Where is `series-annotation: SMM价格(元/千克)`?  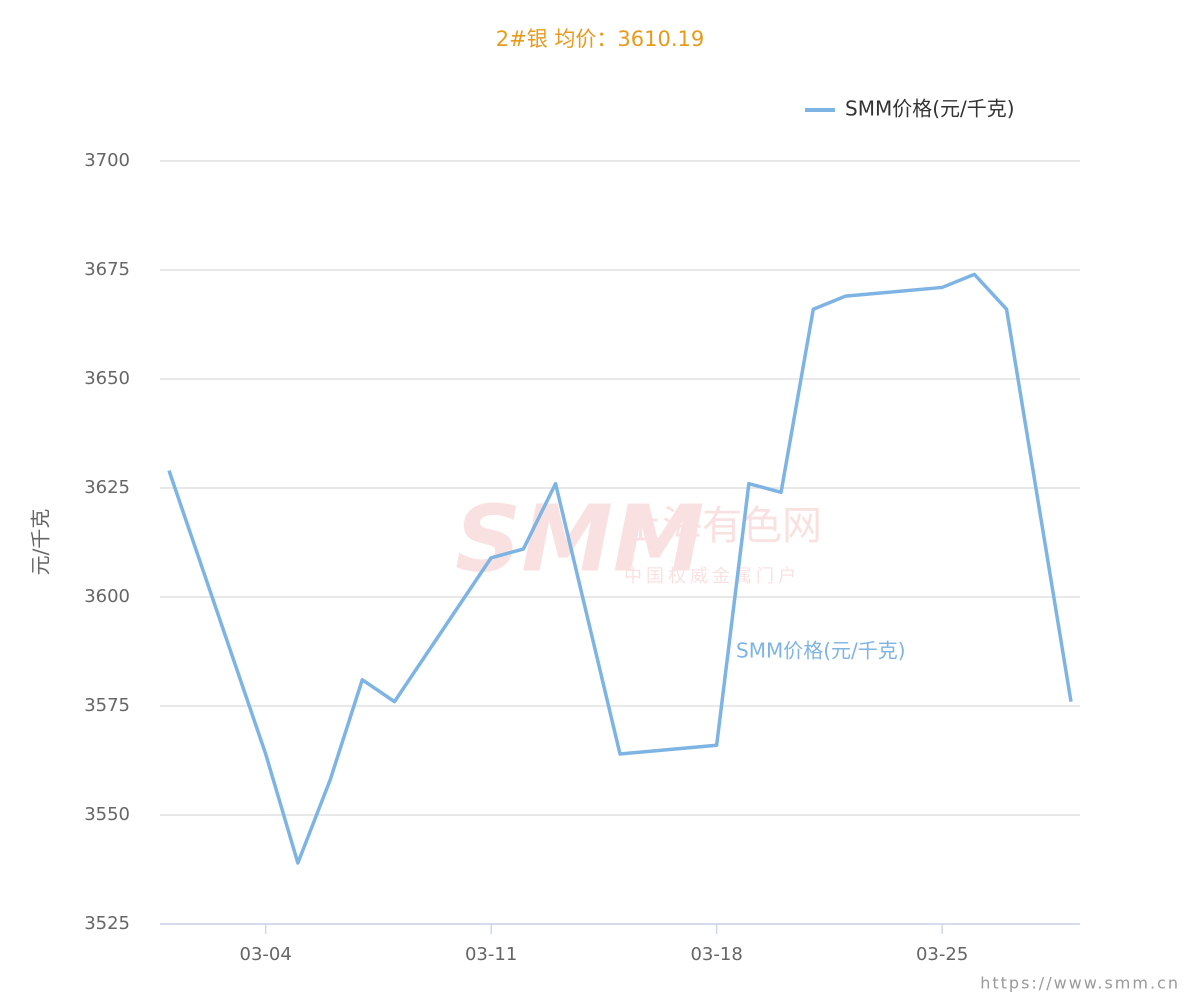
series-annotation: SMM价格(元/千克) is located at coordinates (821, 651).